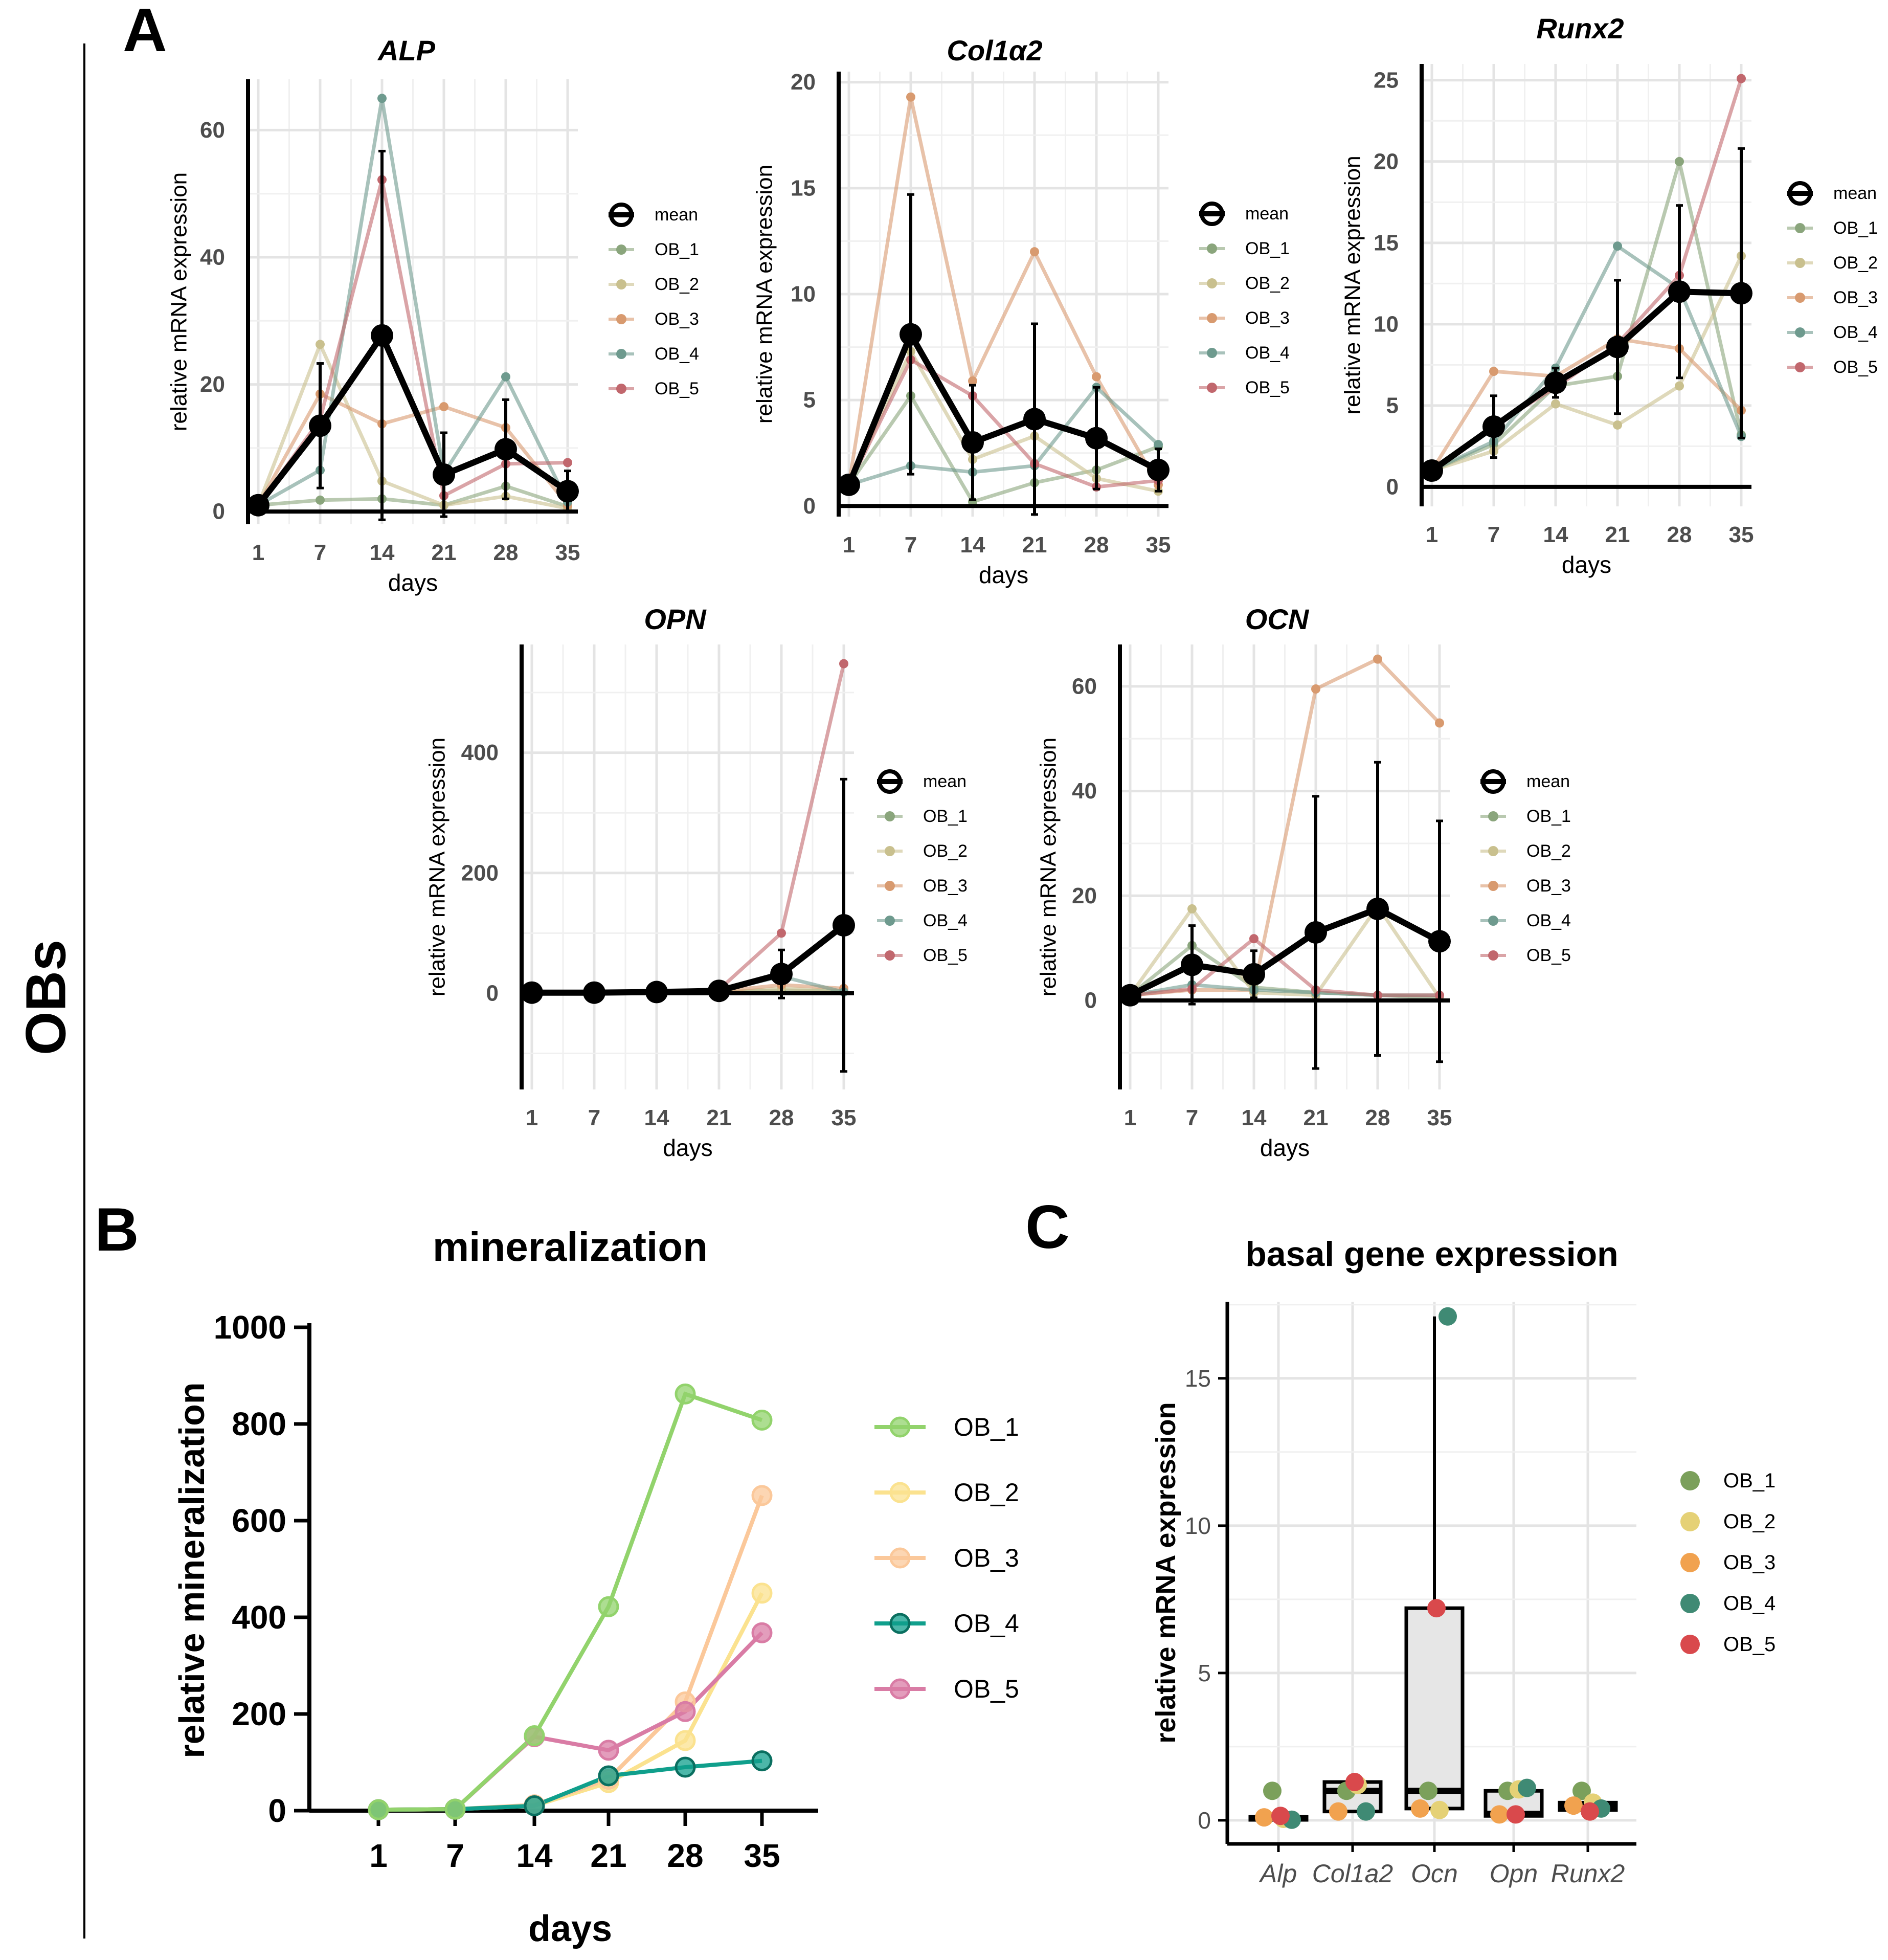 This screenshot has height=1960, width=1888. Describe the element at coordinates (1514, 1873) in the screenshot. I see `x-tick-label: Opn` at that location.